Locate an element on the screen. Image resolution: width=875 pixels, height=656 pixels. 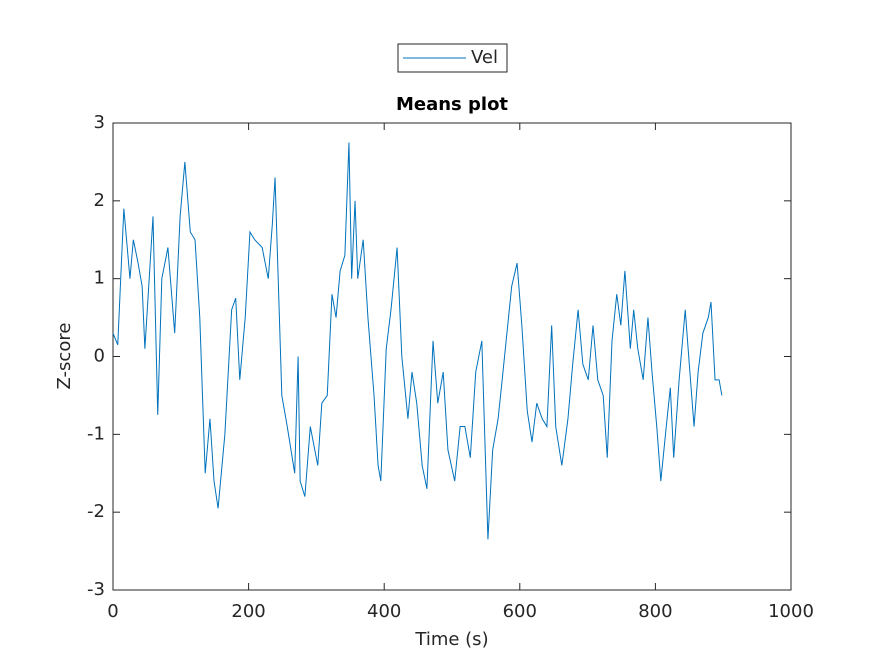
x-tick-label: 0 is located at coordinates (112, 611).